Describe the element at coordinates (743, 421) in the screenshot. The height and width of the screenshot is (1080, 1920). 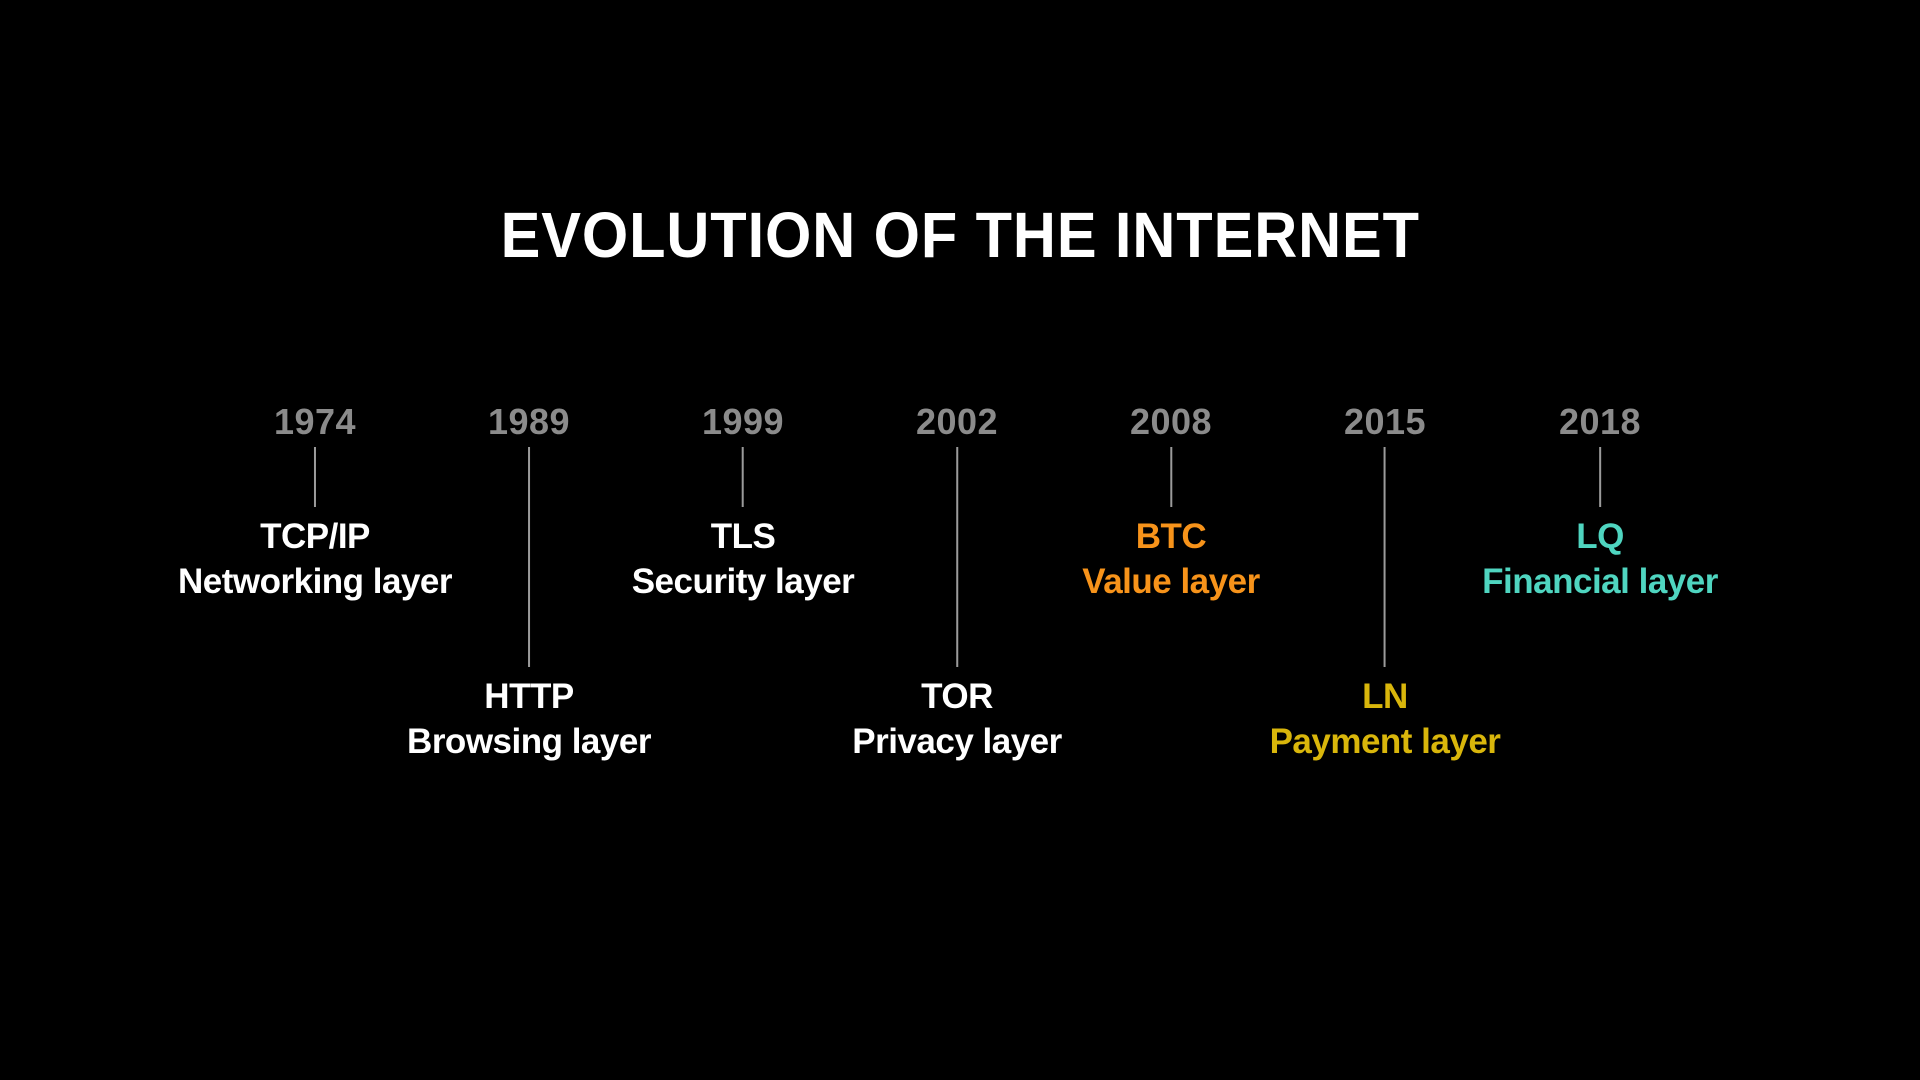
I see `year-label: 1999` at that location.